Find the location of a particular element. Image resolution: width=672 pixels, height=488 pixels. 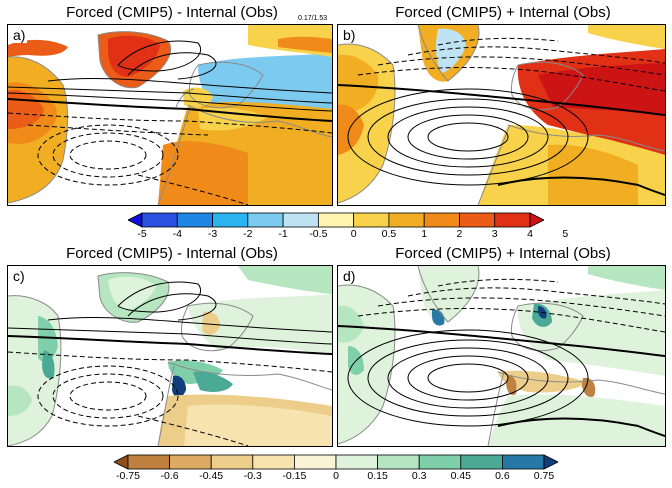

temperature-colorbar-tick-label: -4 is located at coordinates (177, 234).